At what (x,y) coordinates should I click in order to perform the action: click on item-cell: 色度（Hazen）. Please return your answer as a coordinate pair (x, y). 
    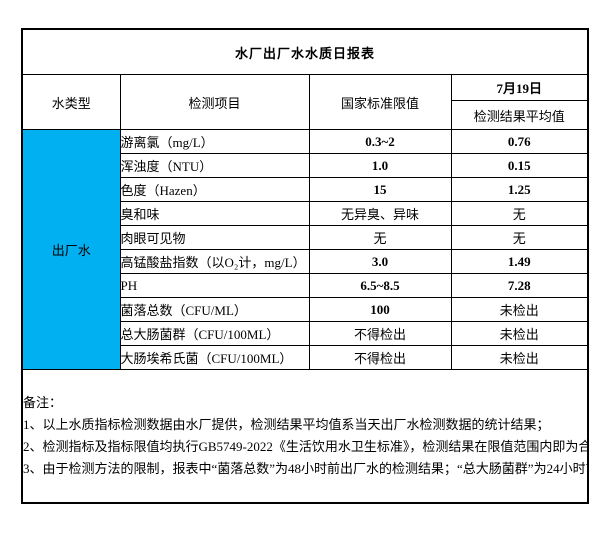
    Looking at the image, I should click on (214, 189).